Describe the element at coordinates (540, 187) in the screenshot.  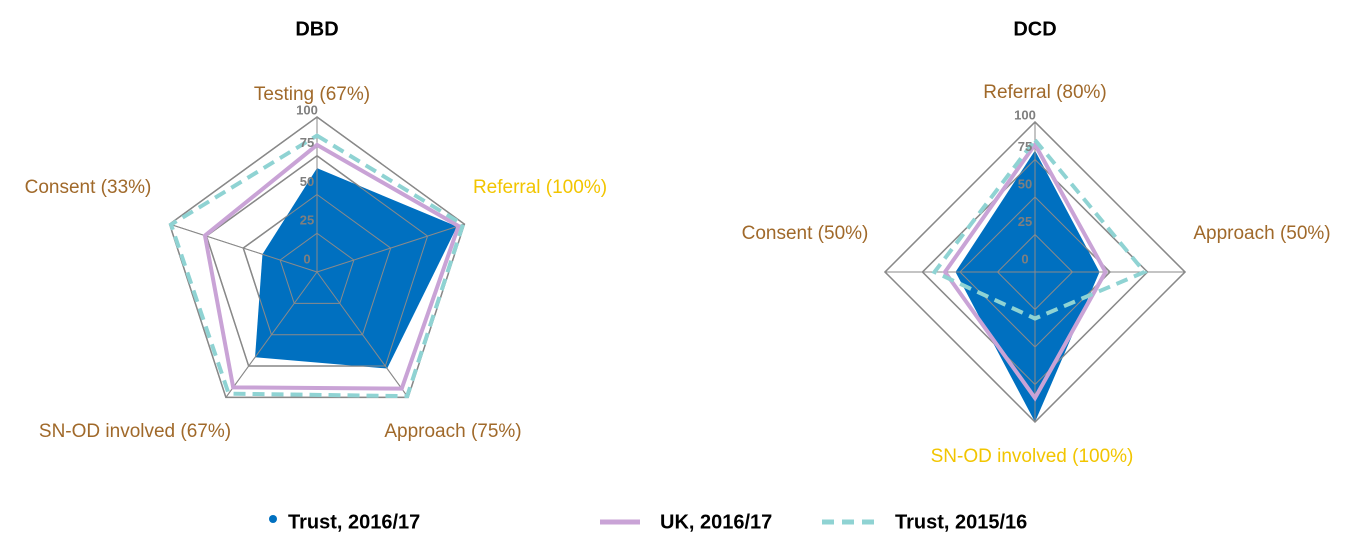
I see `axis-label: Referral (100%)` at that location.